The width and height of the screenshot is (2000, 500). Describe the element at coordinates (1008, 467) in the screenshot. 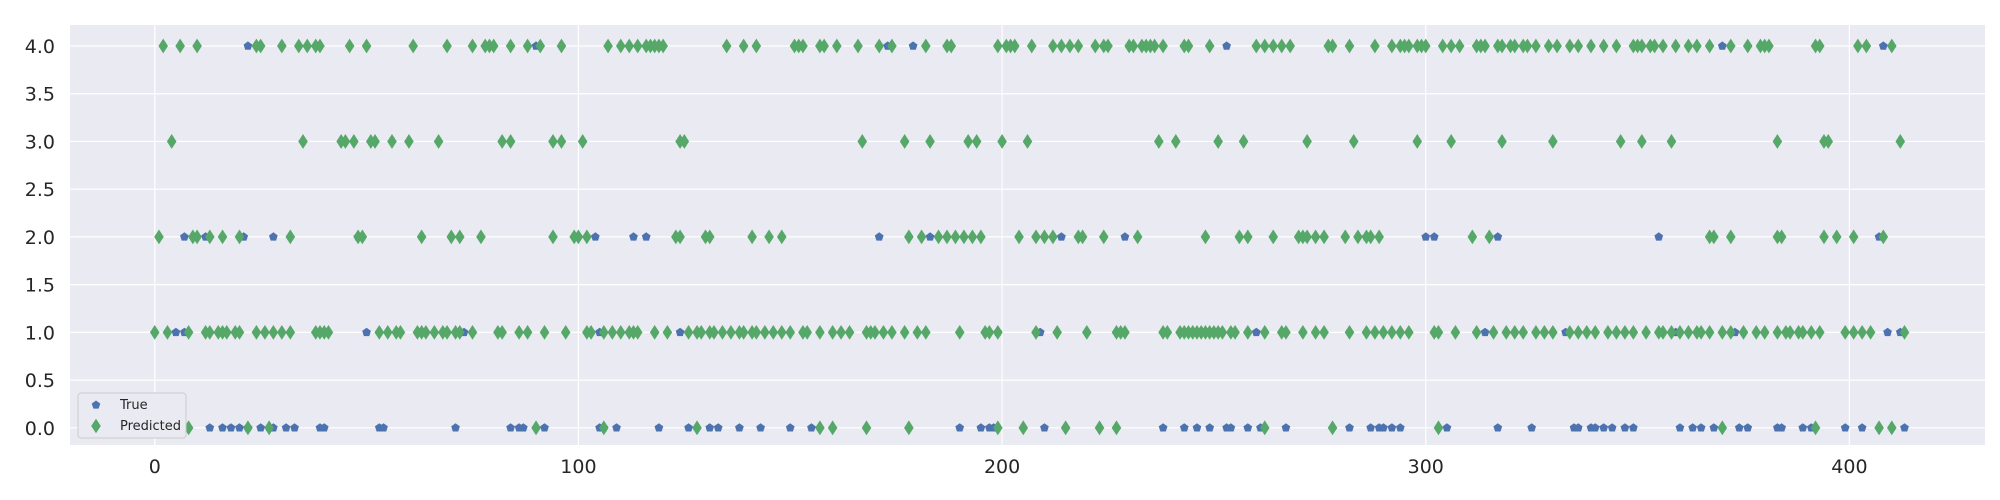

I see `x-axis: 0 100 200 300 400` at that location.